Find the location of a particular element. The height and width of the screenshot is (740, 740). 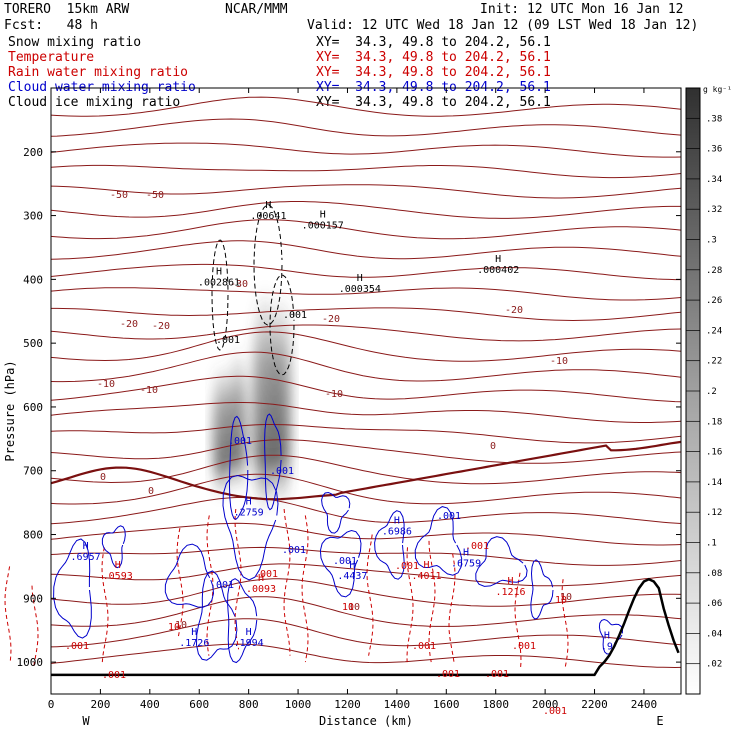

colorbar-tick-label: .12 is located at coordinates (714, 513).